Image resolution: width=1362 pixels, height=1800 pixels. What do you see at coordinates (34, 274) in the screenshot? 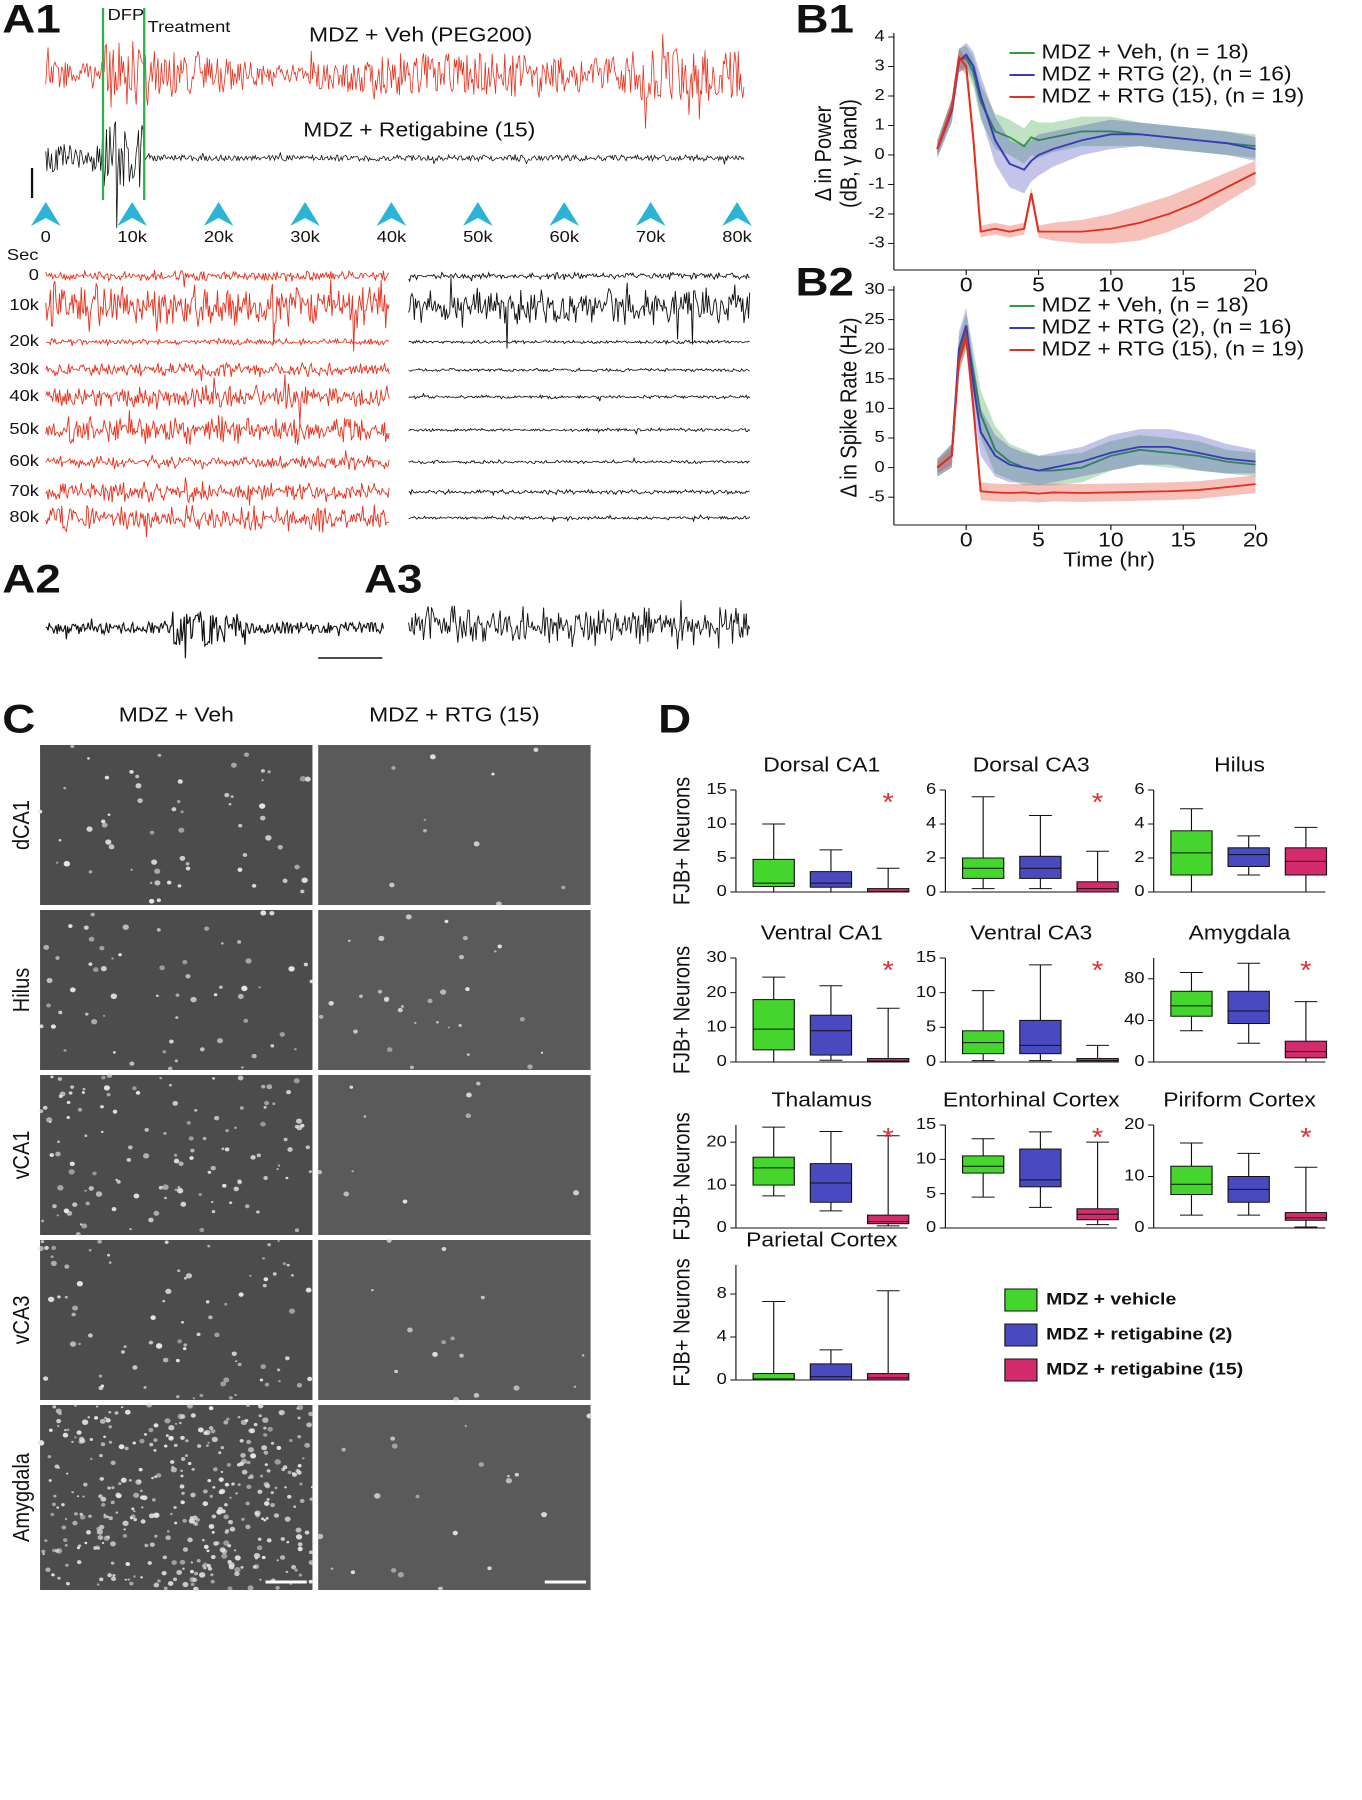
I see `row-label: 0` at bounding box center [34, 274].